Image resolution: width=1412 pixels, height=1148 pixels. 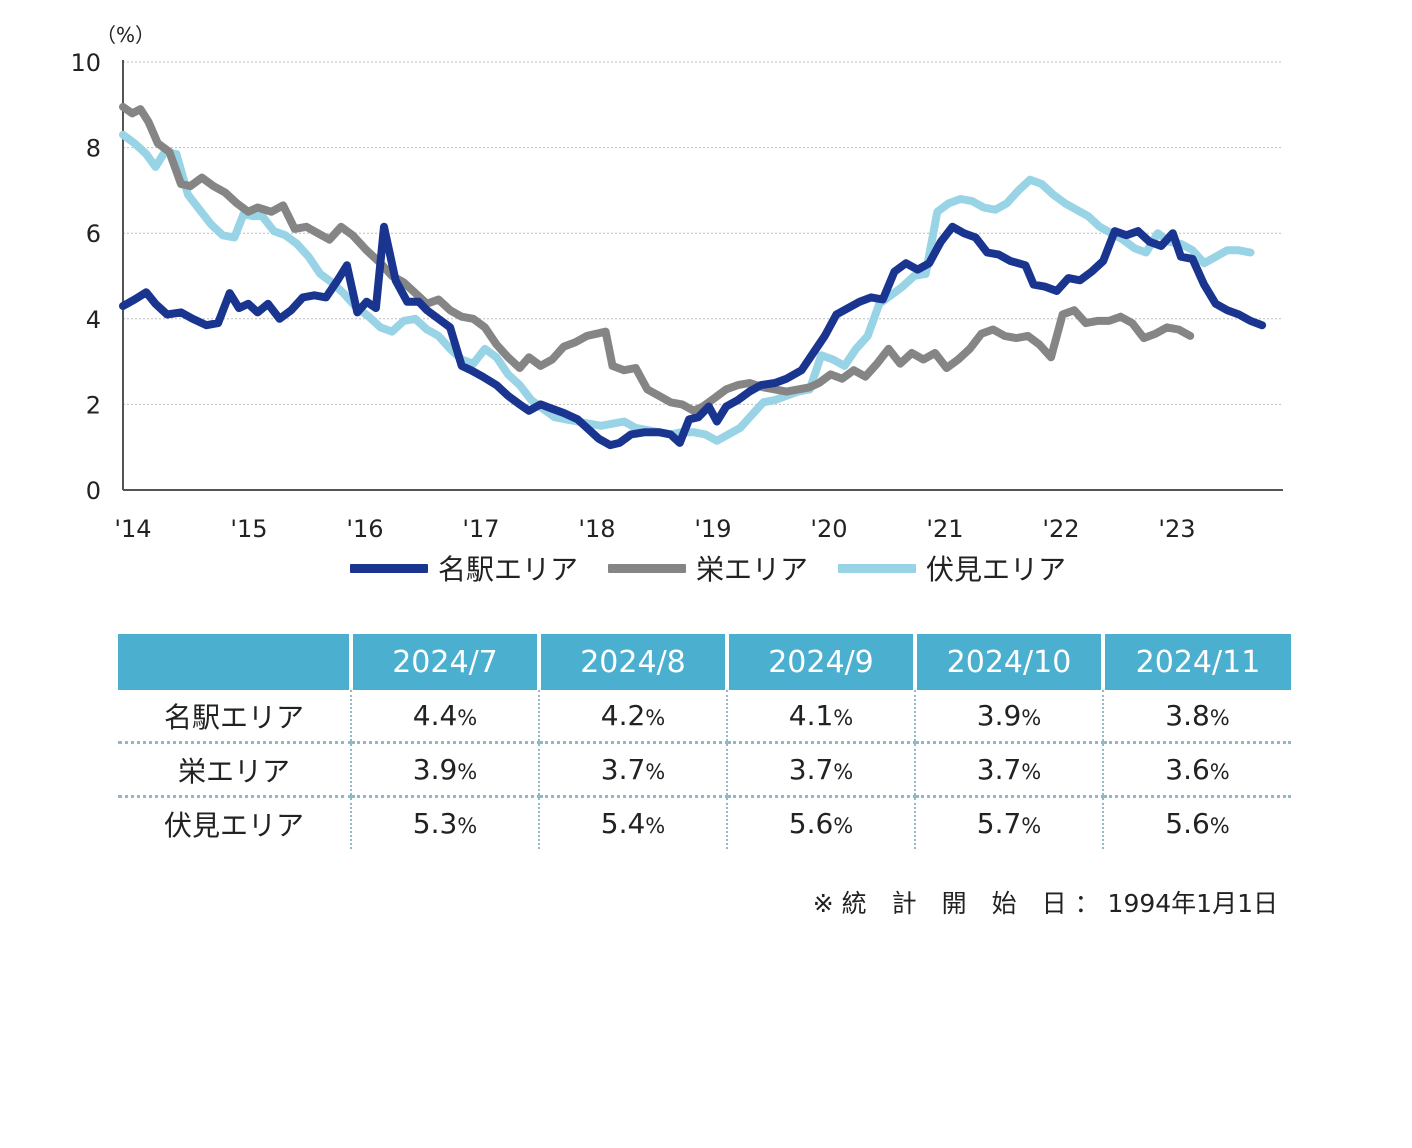 I want to click on table-cell: 5.4%, so click(x=632, y=822).